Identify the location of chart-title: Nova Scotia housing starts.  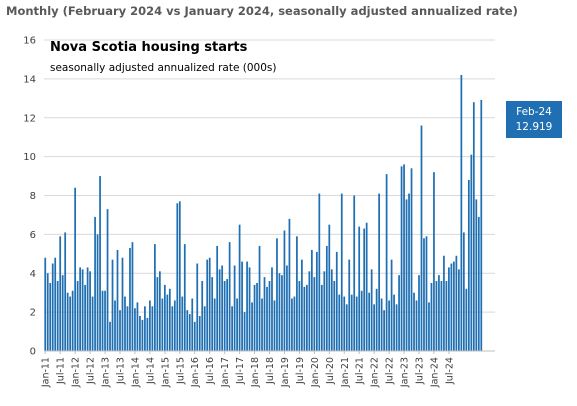
(149, 47).